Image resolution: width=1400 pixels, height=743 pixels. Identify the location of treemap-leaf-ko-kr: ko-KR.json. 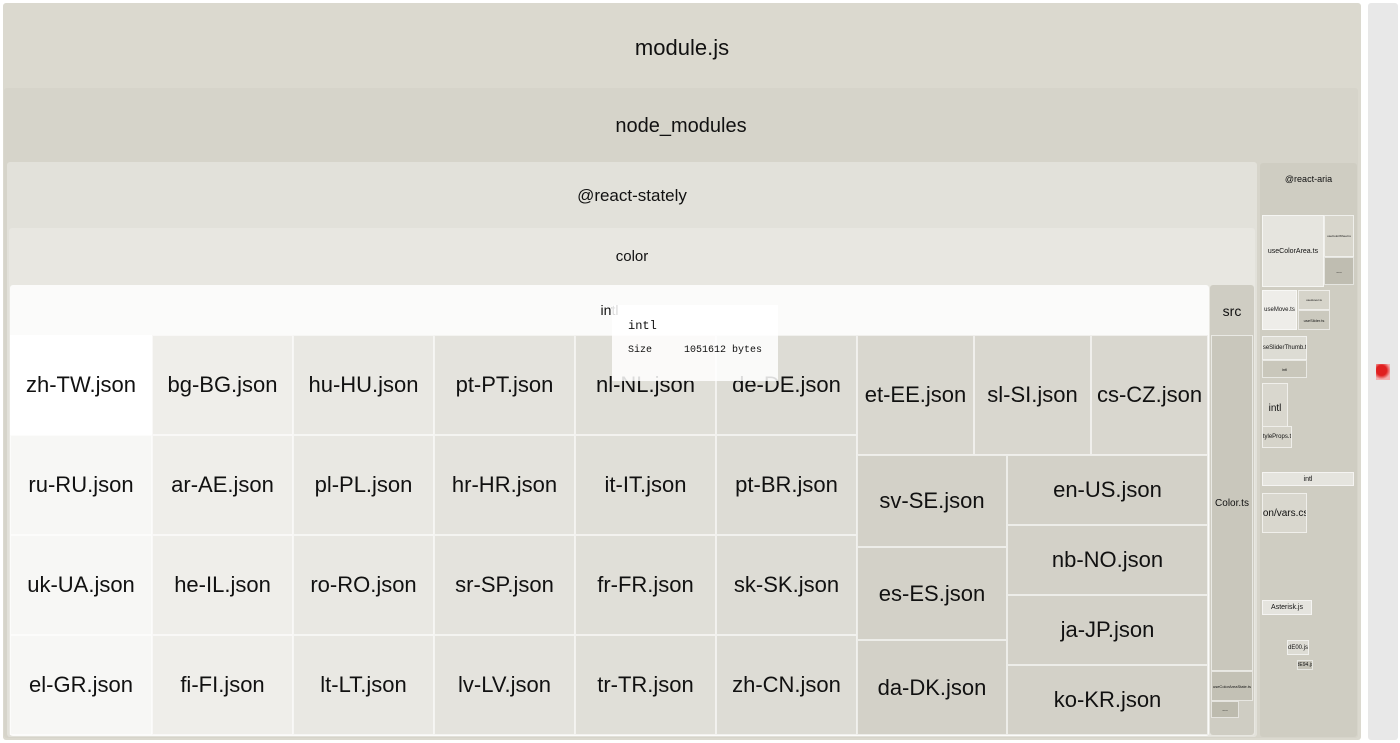
(1107, 700).